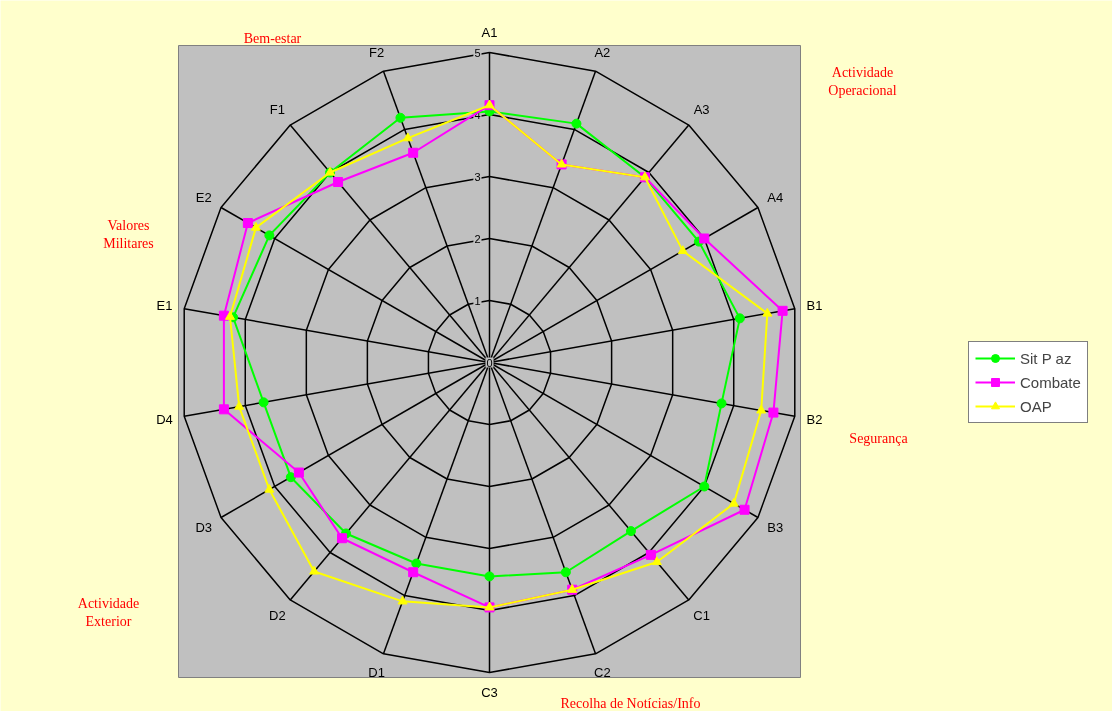  I want to click on text: Valores Militares, so click(128, 234).